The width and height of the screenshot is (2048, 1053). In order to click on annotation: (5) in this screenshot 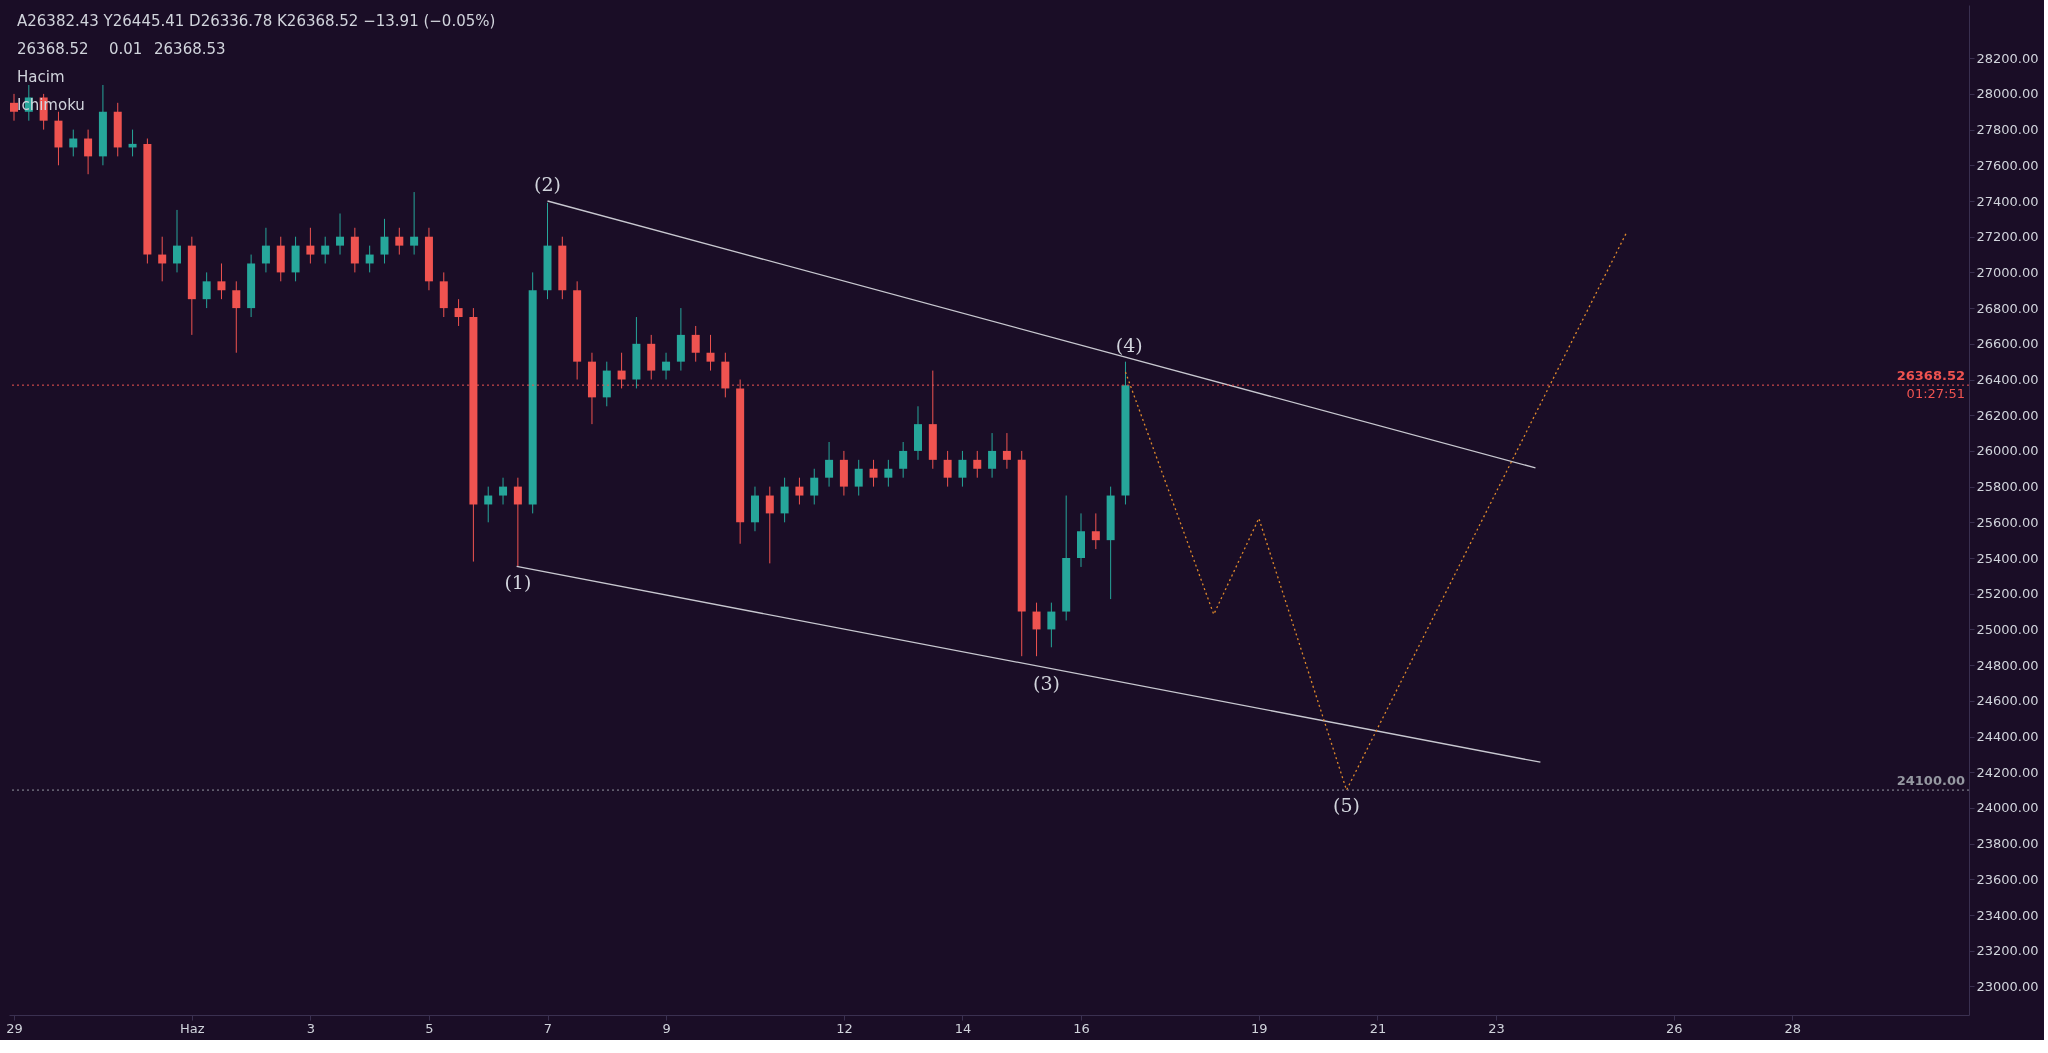, I will do `click(1346, 805)`.